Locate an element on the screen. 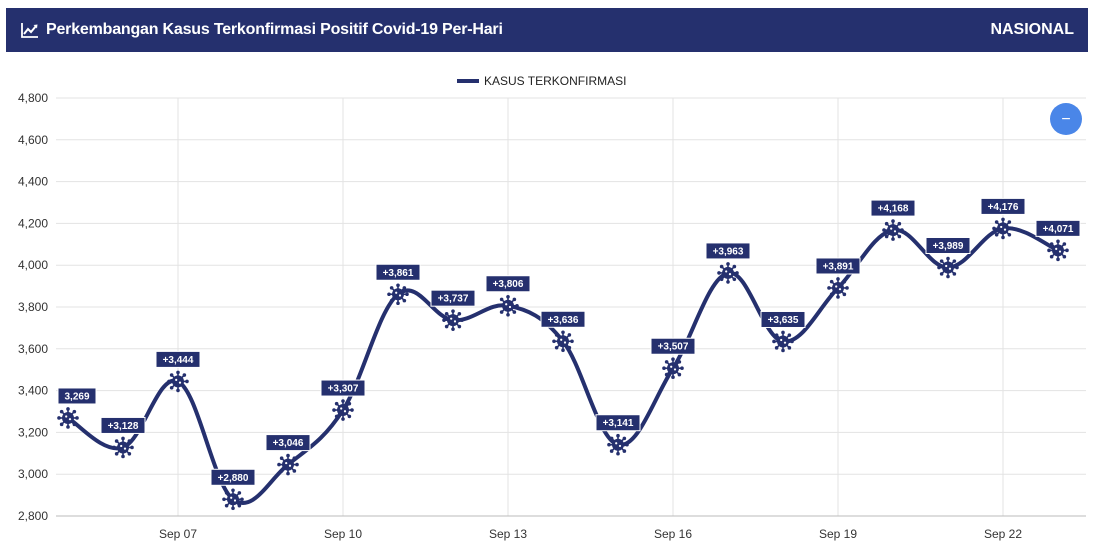 Image resolution: width=1095 pixels, height=549 pixels. data-label: +3,636 is located at coordinates (563, 319).